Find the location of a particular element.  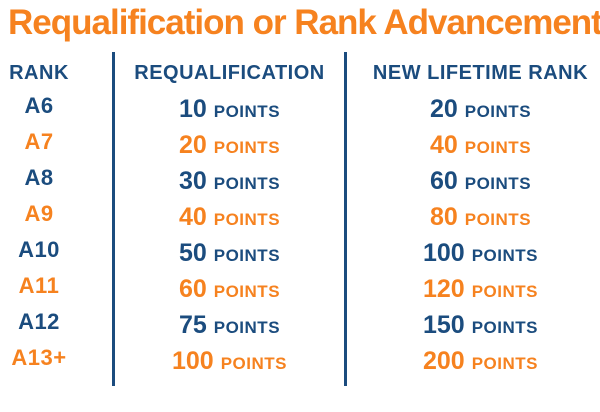

column-header-new-lifetime-rank: NEW LIFETIME RANK is located at coordinates (480, 73).